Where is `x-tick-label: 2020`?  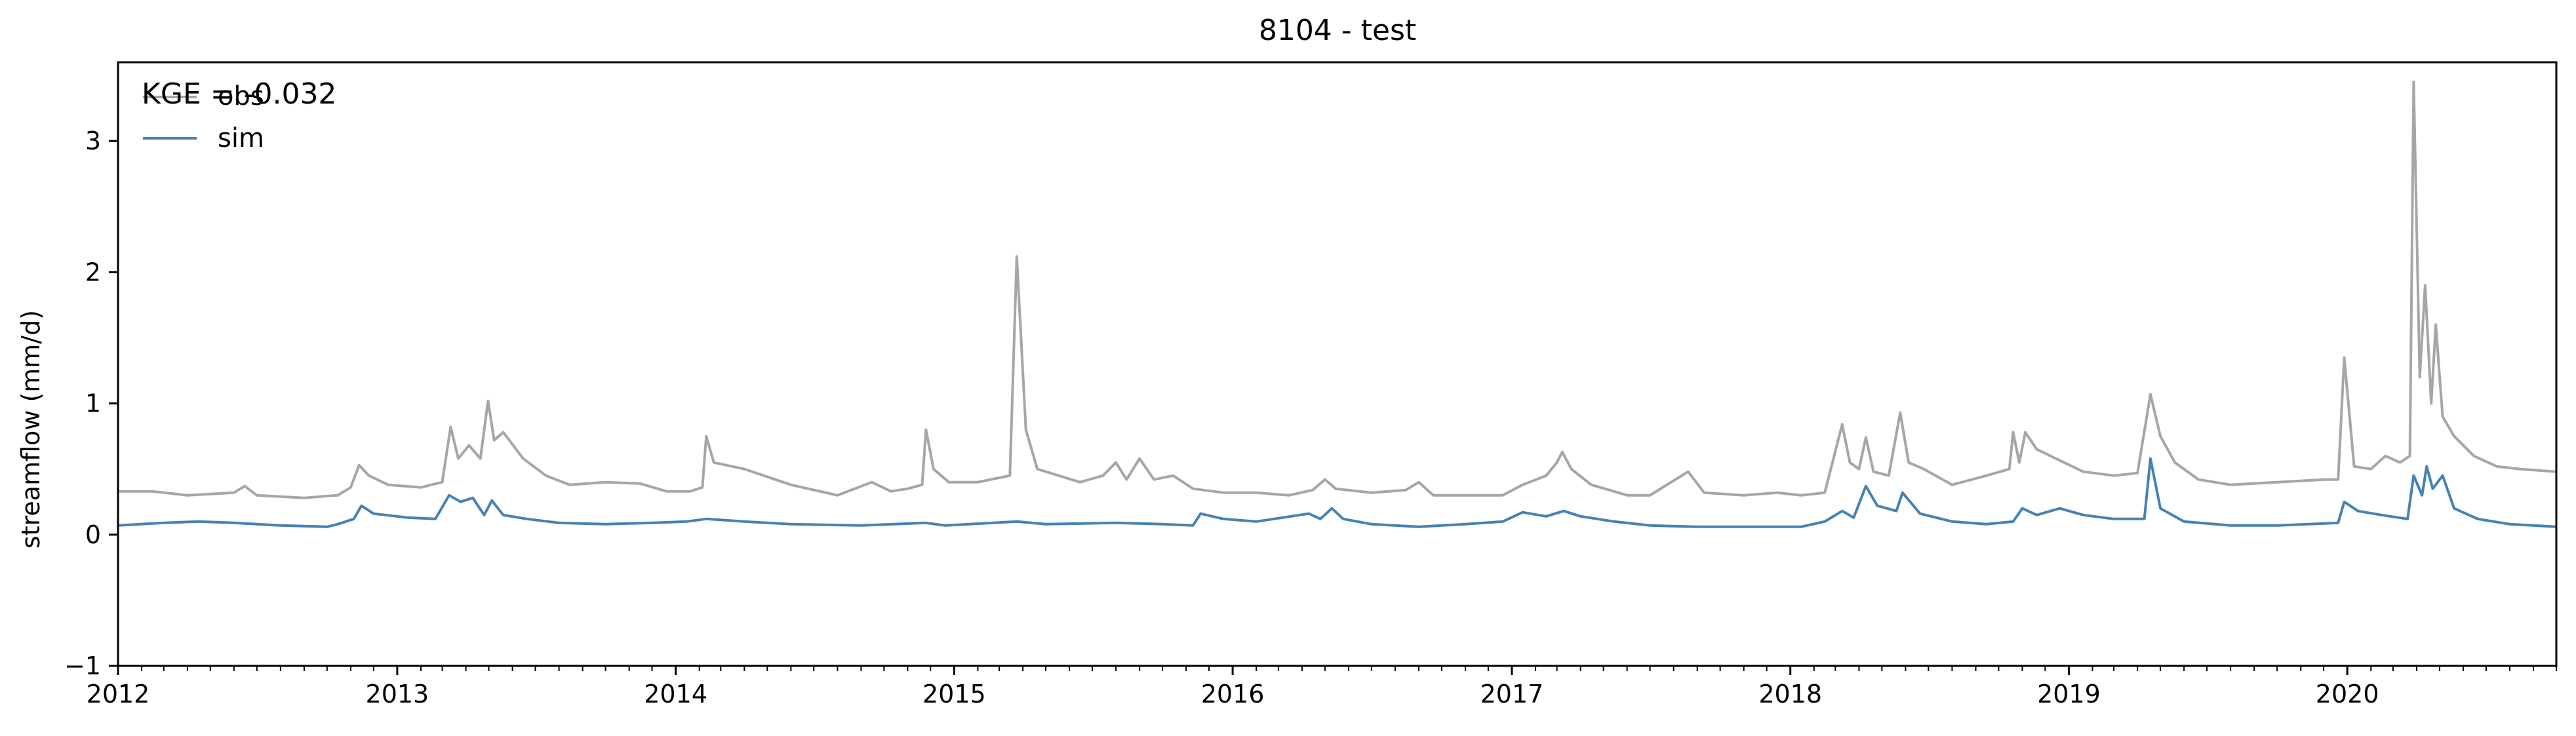 x-tick-label: 2020 is located at coordinates (2347, 694).